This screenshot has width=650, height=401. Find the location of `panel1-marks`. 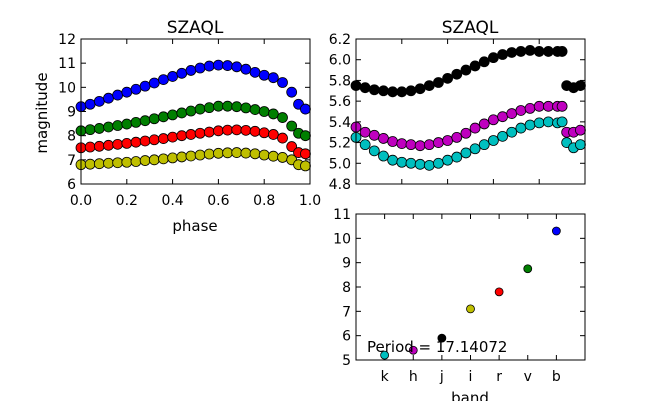

panel1-marks is located at coordinates (193, 115).